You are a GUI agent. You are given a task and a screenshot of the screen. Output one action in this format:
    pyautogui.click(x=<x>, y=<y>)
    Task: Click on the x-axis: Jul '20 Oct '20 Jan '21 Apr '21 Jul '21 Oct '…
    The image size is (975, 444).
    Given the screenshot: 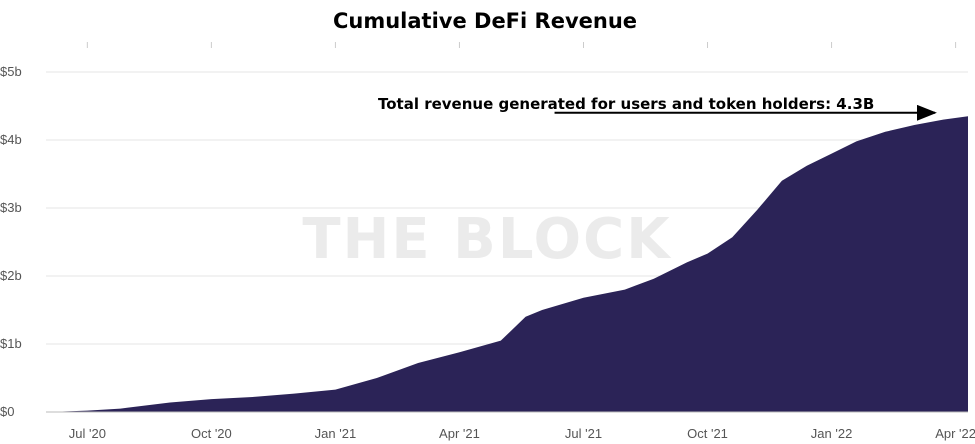 What is the action you would take?
    pyautogui.click(x=510, y=426)
    